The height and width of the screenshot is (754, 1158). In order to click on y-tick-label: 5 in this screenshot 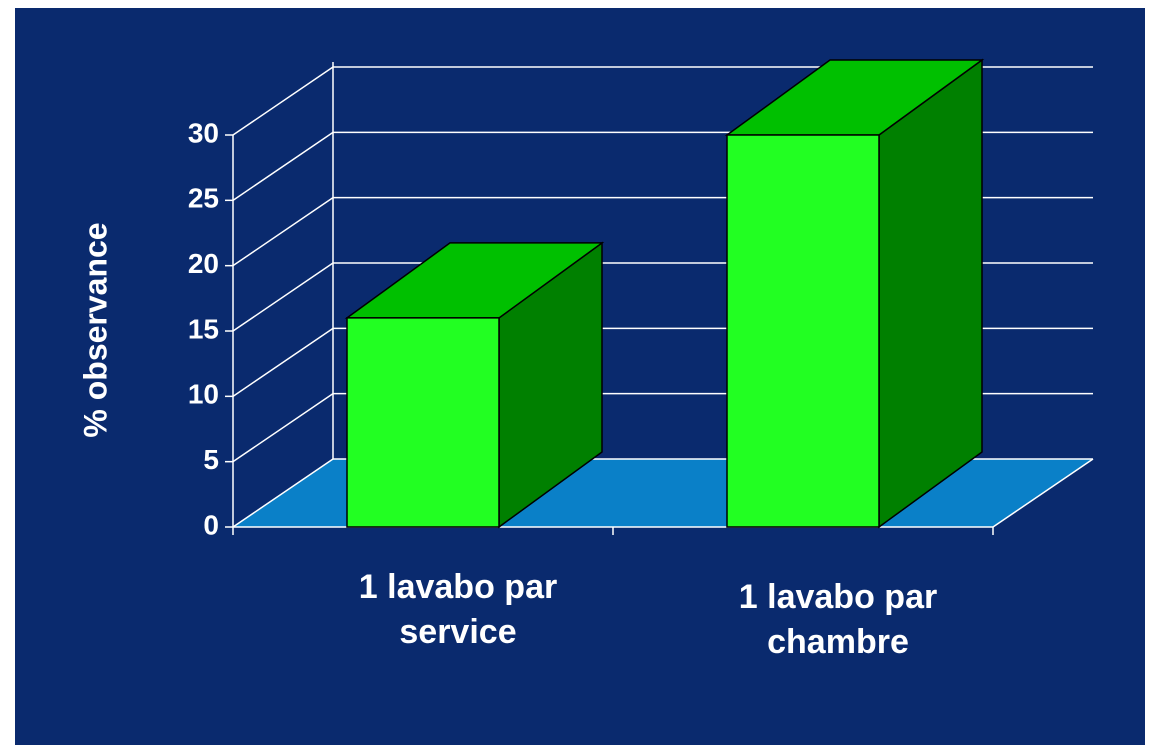, I will do `click(211, 459)`.